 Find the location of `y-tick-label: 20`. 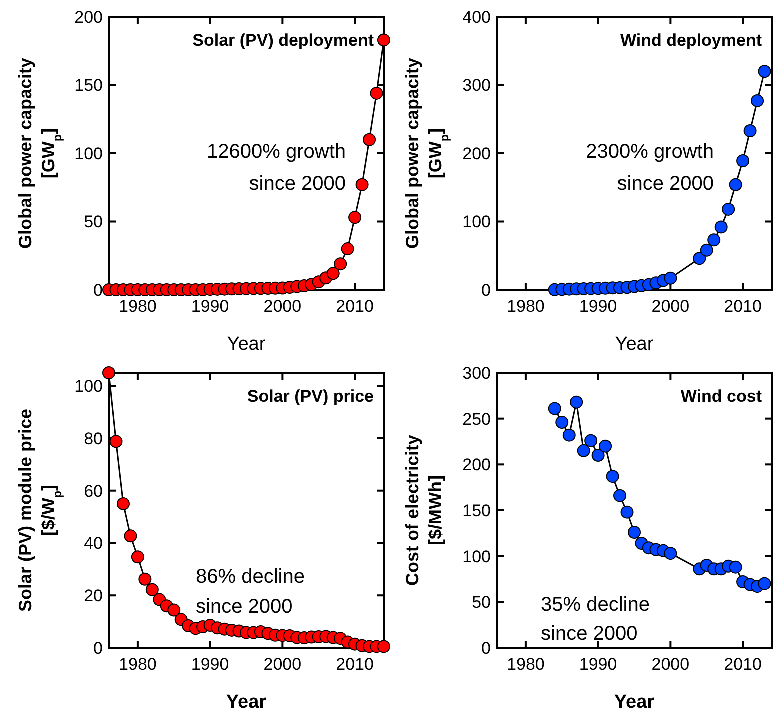

y-tick-label: 20 is located at coordinates (93, 596).